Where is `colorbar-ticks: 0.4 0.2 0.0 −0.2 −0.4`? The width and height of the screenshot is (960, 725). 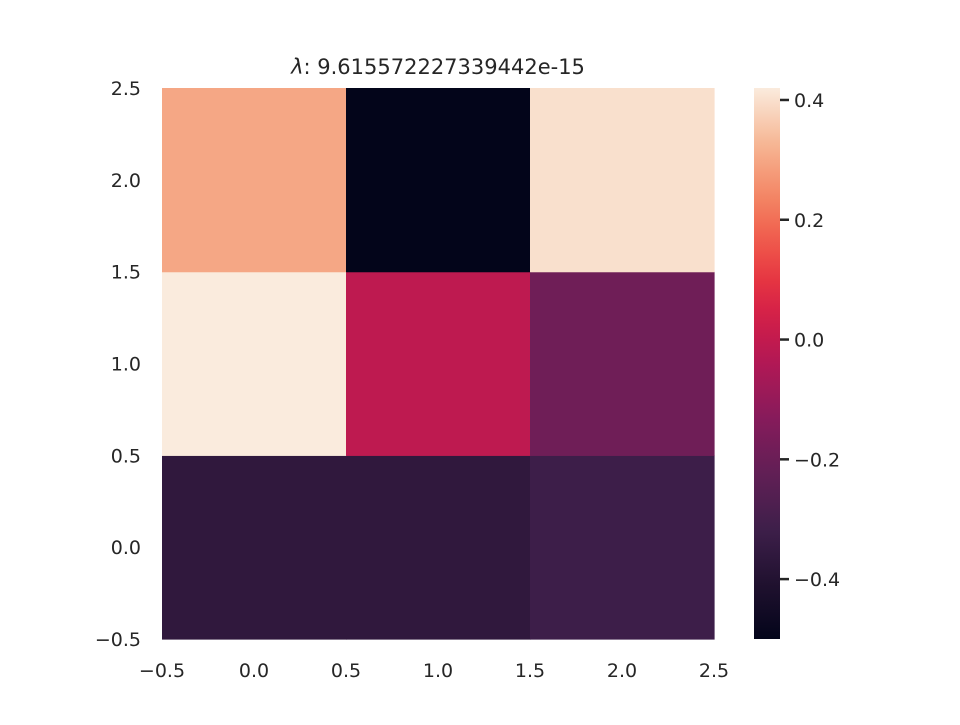
colorbar-ticks: 0.4 0.2 0.0 −0.2 −0.4 is located at coordinates (810, 340).